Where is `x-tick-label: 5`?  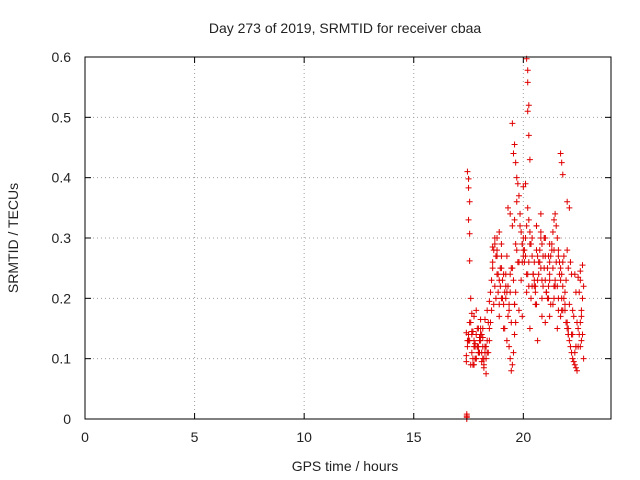 x-tick-label: 5 is located at coordinates (195, 437).